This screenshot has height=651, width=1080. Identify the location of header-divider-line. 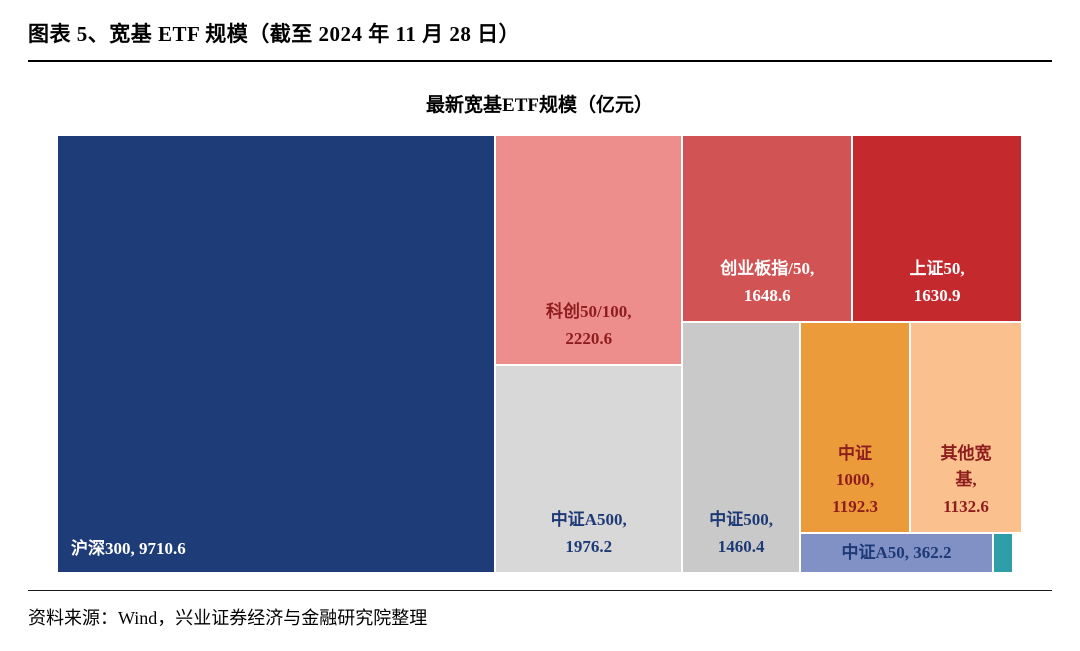
(540, 61).